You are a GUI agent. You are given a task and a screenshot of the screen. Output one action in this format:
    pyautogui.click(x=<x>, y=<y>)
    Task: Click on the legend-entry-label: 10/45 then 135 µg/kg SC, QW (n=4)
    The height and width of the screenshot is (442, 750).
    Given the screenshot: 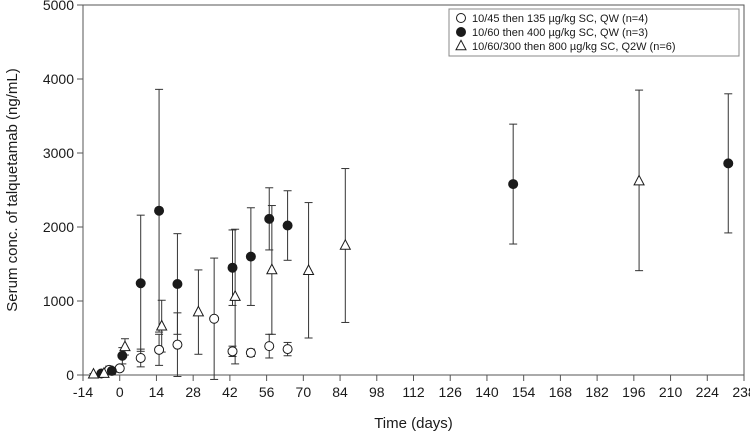 What is the action you would take?
    pyautogui.click(x=560, y=19)
    